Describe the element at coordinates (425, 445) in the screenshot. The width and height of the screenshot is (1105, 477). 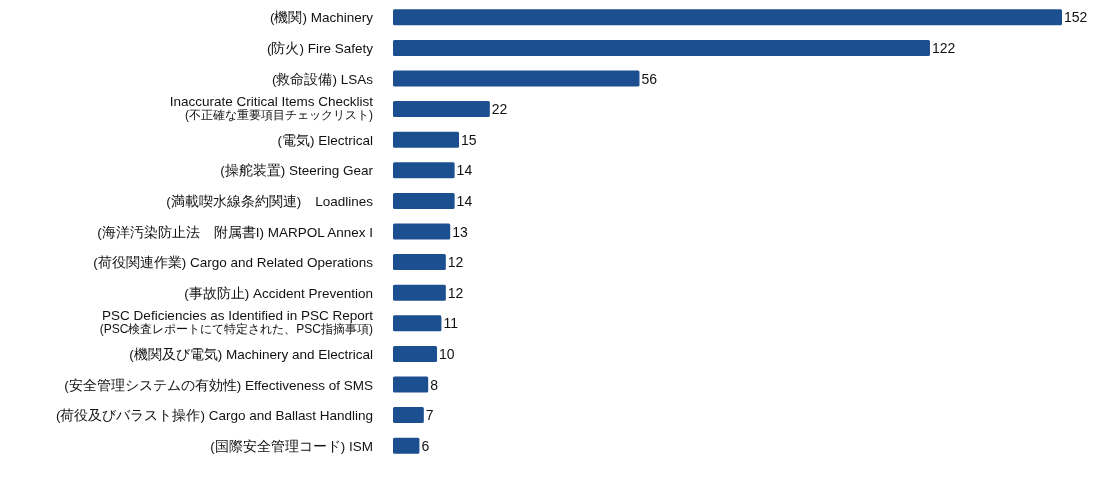
I see `data-label: 6` at that location.